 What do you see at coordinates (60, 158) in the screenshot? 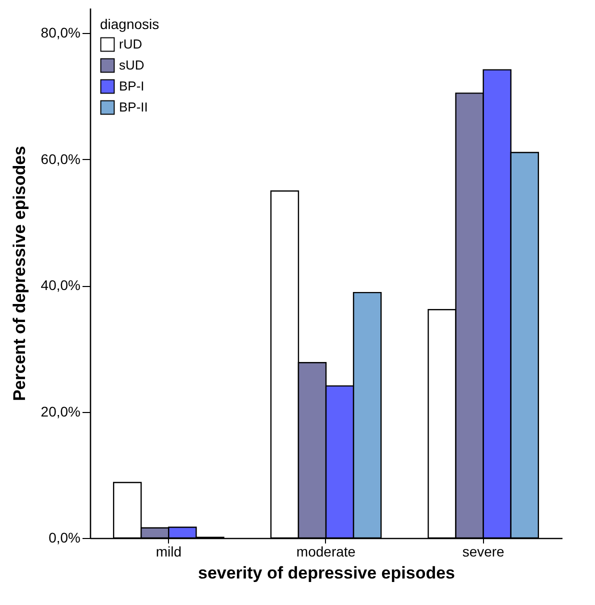
I see `y-tick-label: 60,0%` at bounding box center [60, 158].